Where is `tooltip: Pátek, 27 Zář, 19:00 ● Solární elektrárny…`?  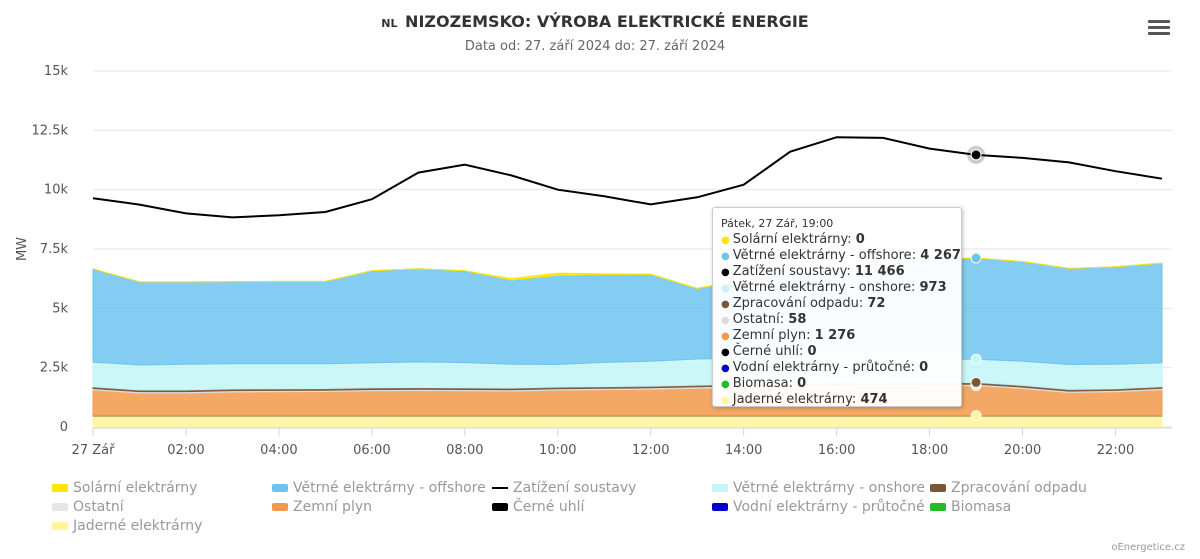
tooltip: Pátek, 27 Zář, 19:00 ● Solární elektrárny… is located at coordinates (837, 307).